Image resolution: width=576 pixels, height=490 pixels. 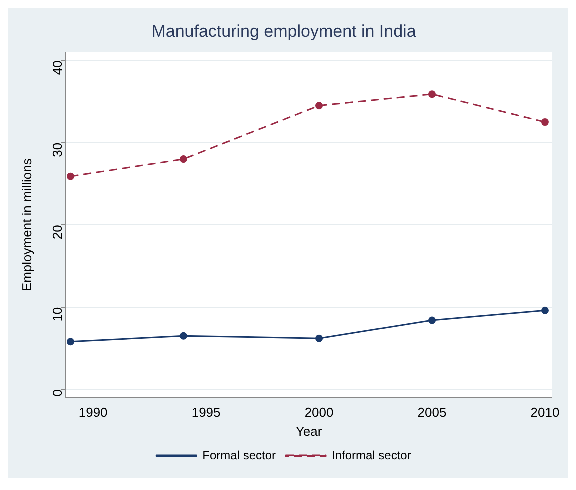 What do you see at coordinates (284, 31) in the screenshot?
I see `chart-title: Manufacturing employment in India` at bounding box center [284, 31].